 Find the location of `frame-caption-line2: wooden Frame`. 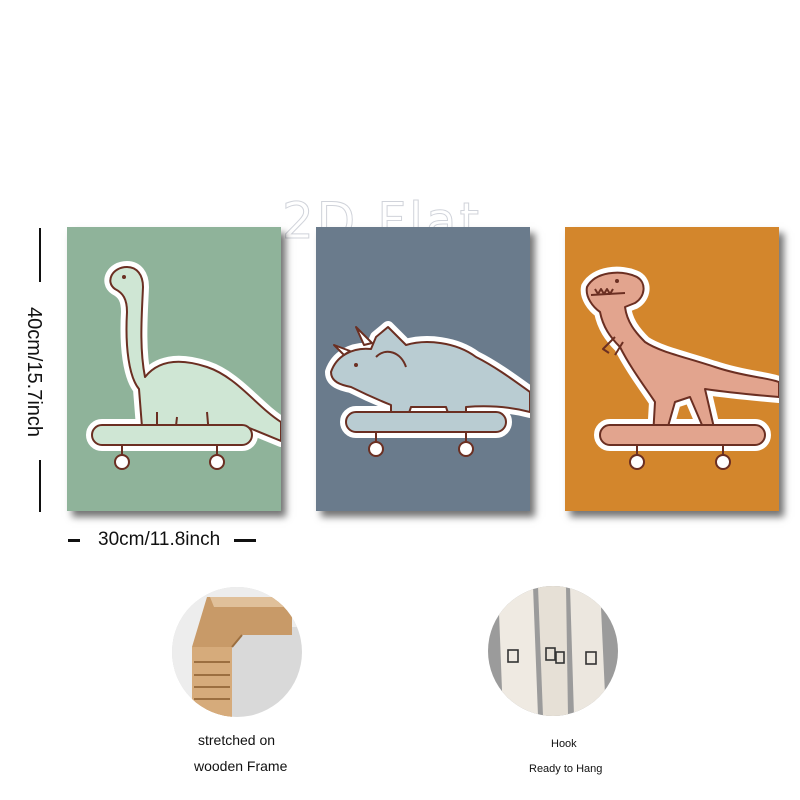

frame-caption-line2: wooden Frame is located at coordinates (241, 766).